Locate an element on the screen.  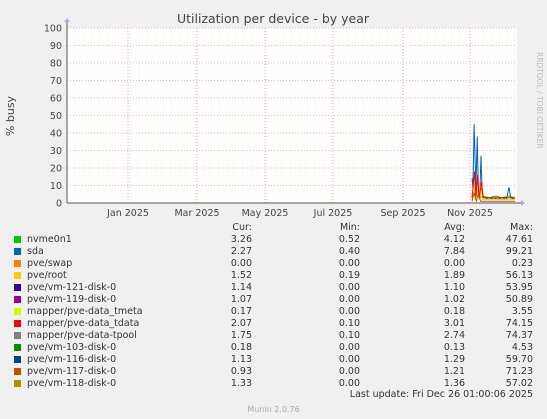
y-tick-label: 100 is located at coordinates (53, 29).